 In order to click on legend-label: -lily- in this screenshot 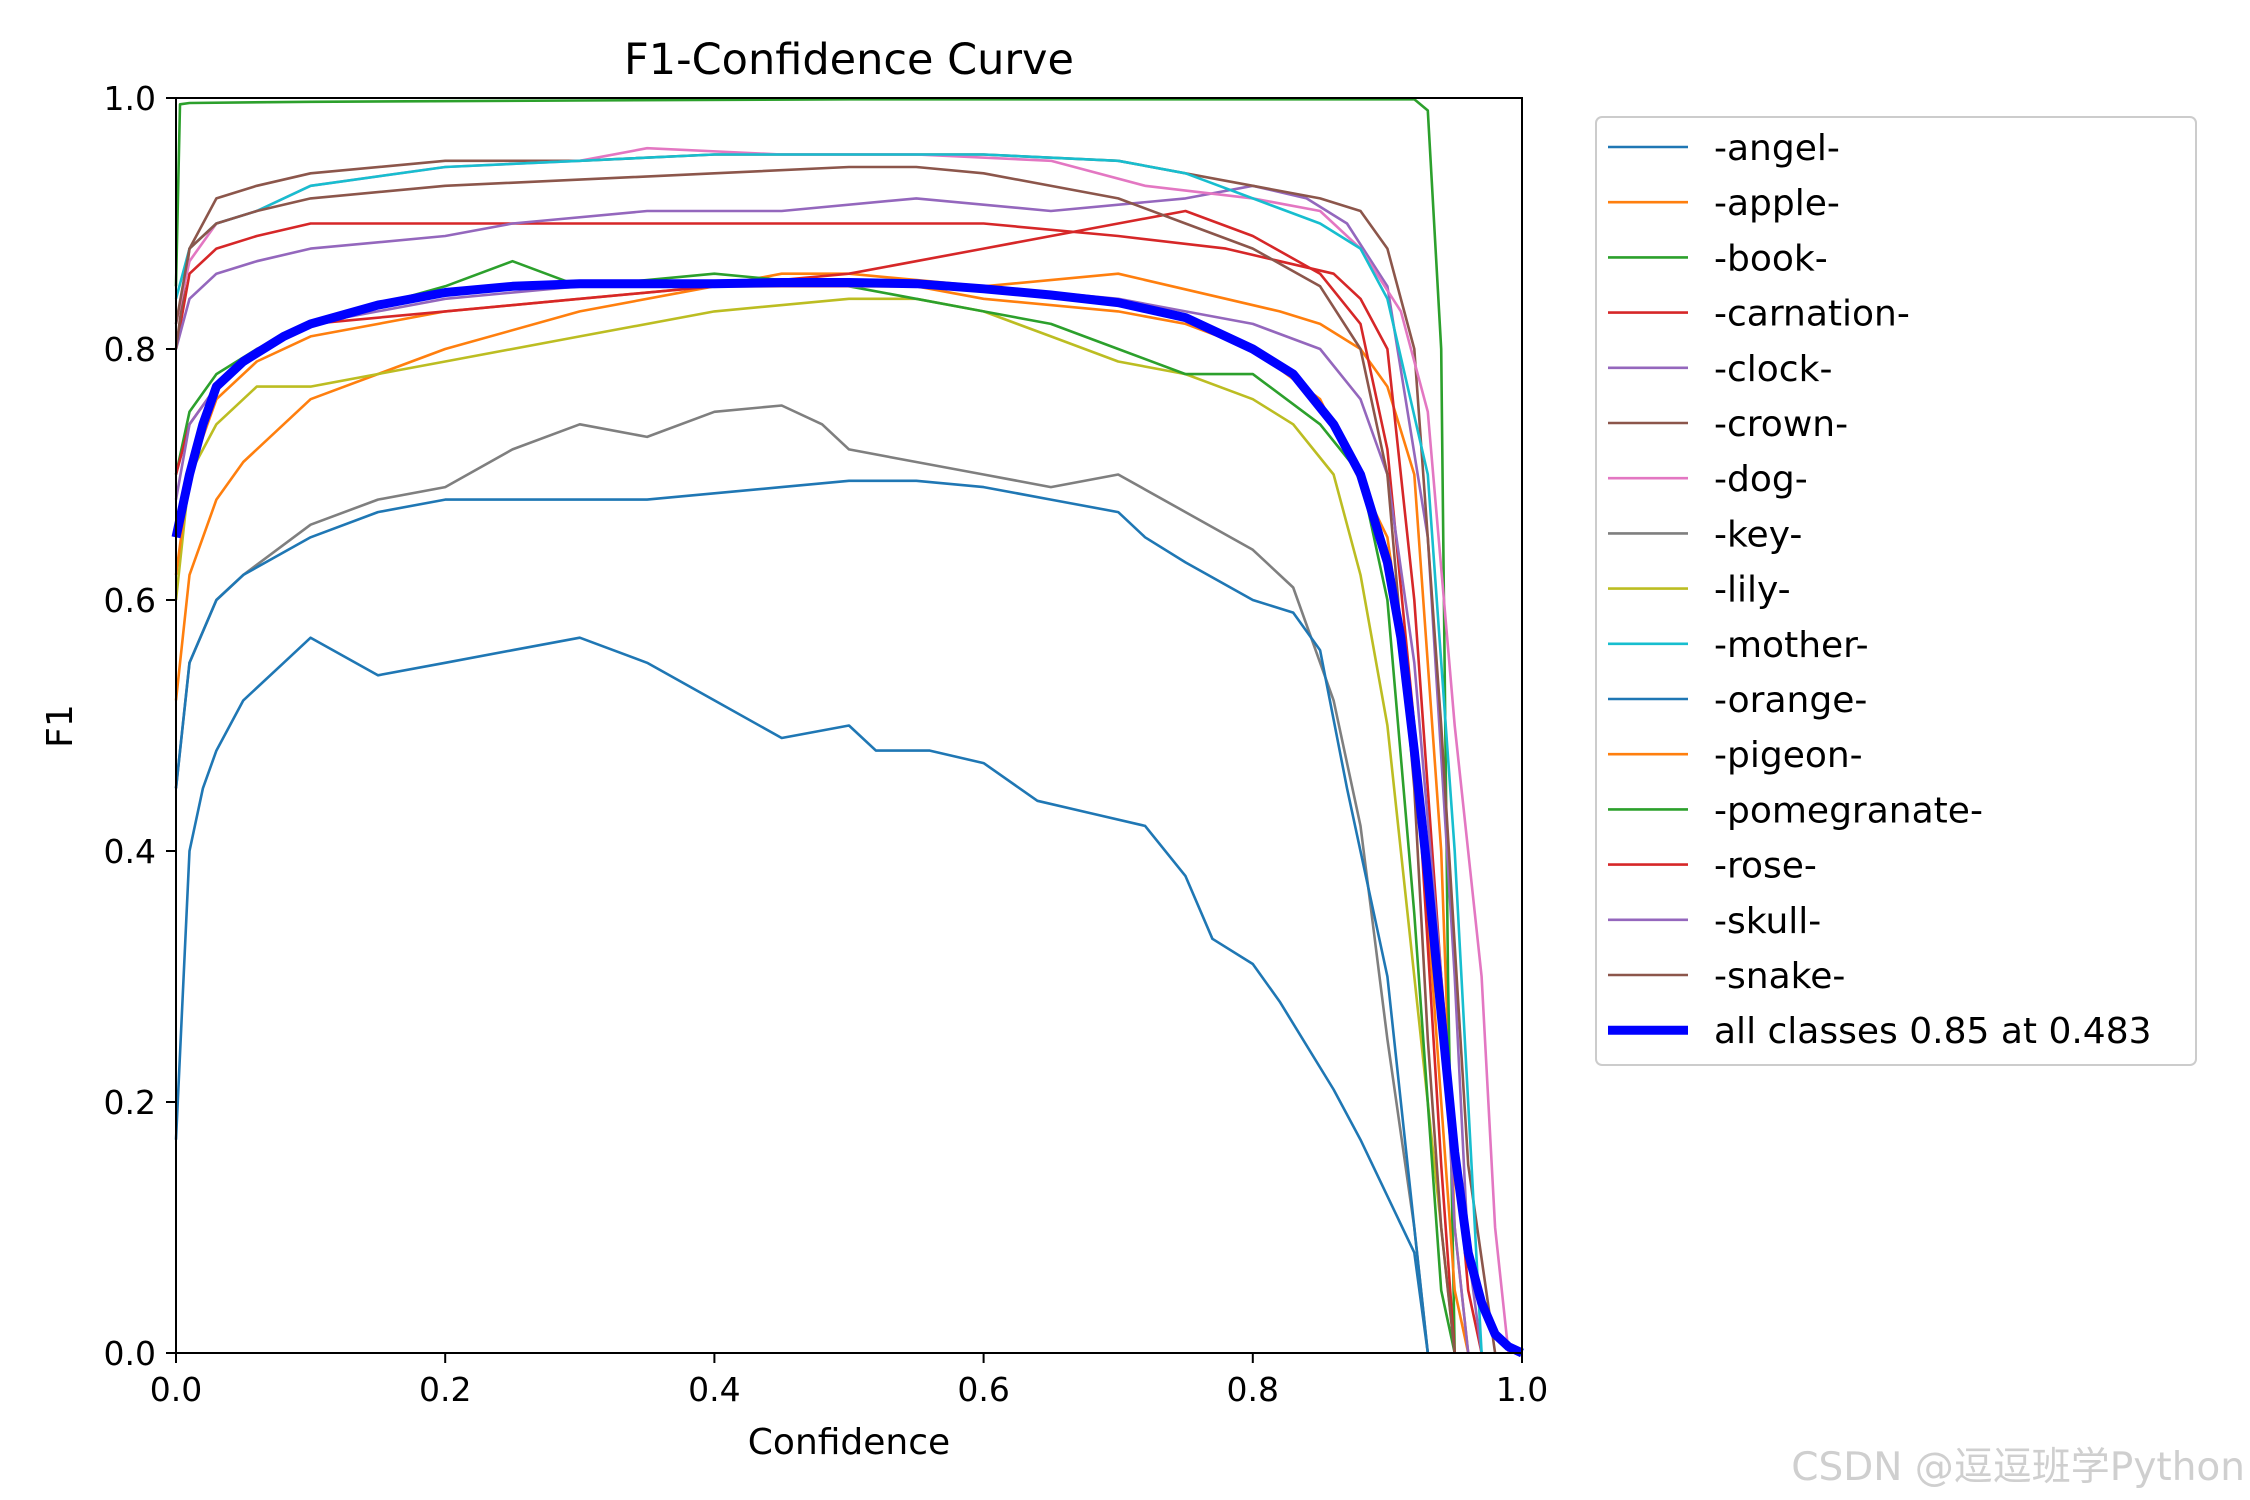, I will do `click(1752, 590)`.